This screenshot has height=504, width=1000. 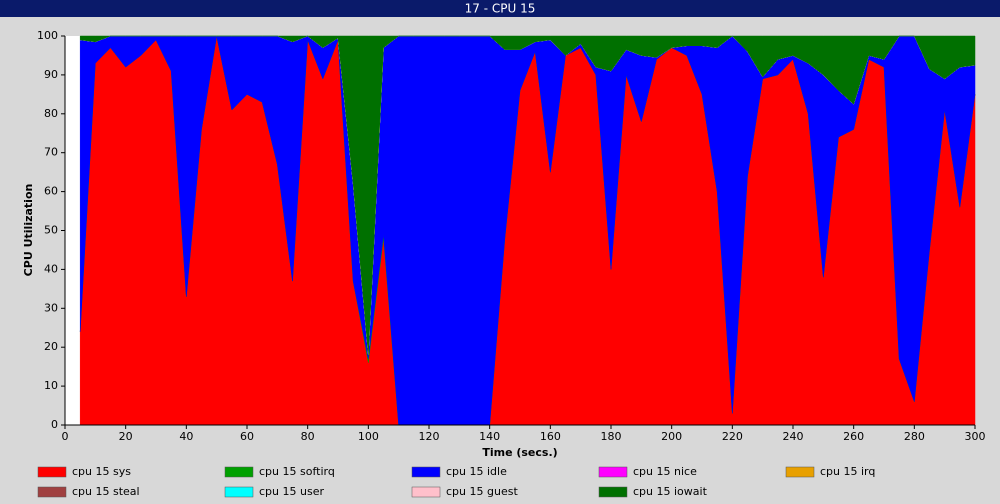 I want to click on y-tick-label: 90, so click(x=51, y=74).